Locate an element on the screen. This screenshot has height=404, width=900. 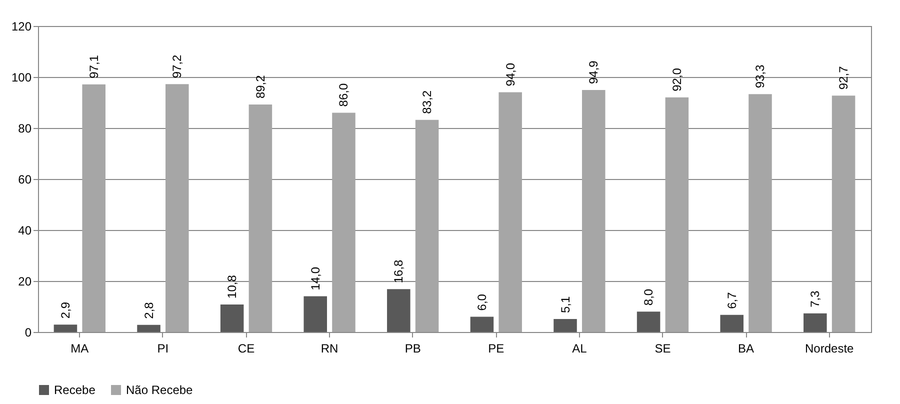
data-label: 5,1 is located at coordinates (565, 304).